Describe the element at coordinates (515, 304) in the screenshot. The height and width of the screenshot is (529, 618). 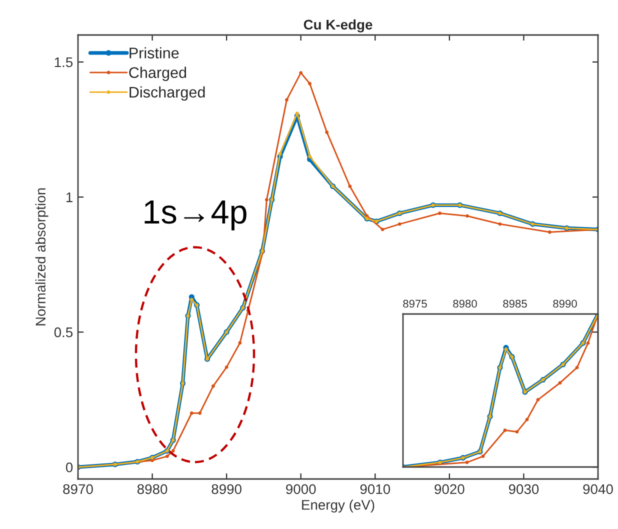
I see `x-tick-label: 8985` at that location.